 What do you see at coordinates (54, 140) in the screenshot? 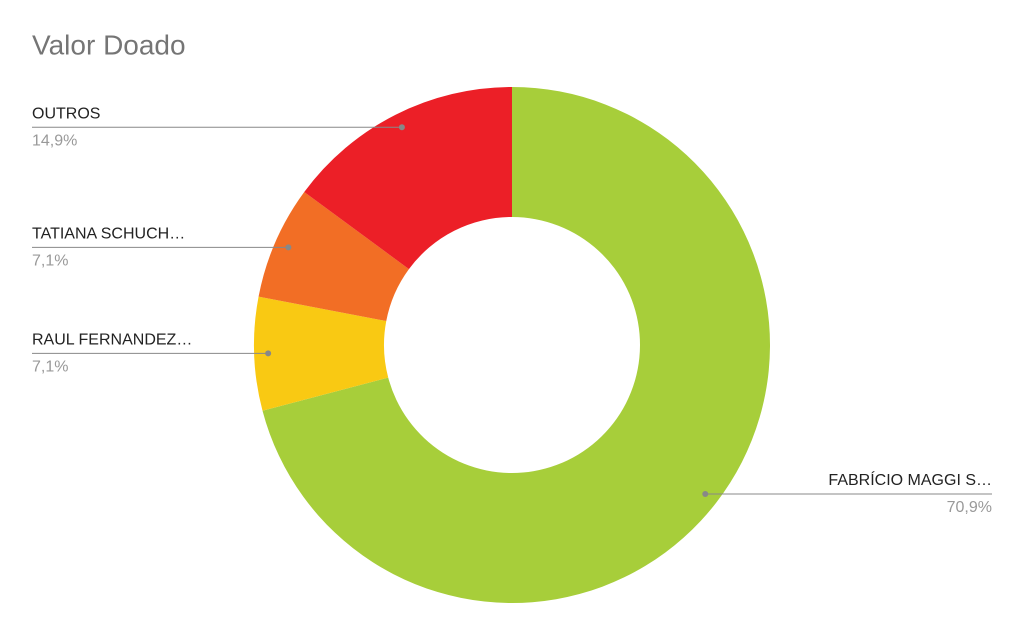
I see `slice-value-label: 14,9%` at bounding box center [54, 140].